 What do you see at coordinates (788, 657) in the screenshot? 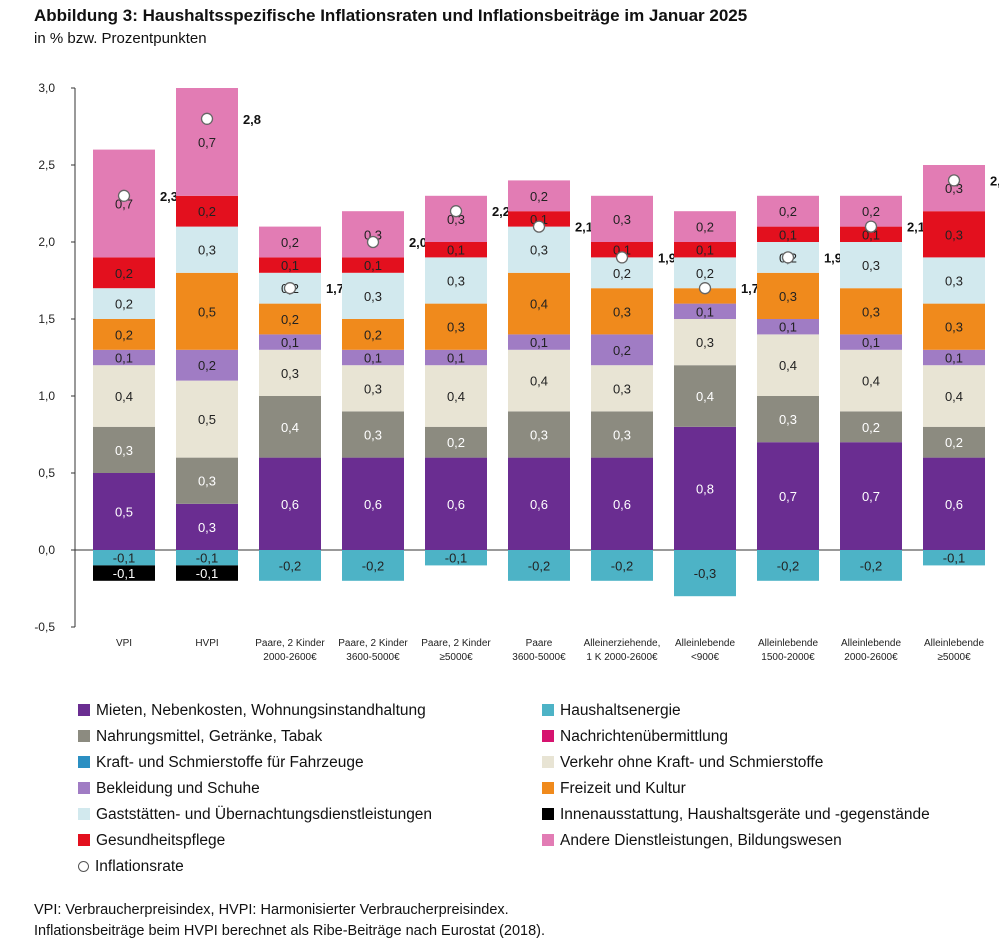
I see `x-category-label: 1500-2000€` at bounding box center [788, 657].